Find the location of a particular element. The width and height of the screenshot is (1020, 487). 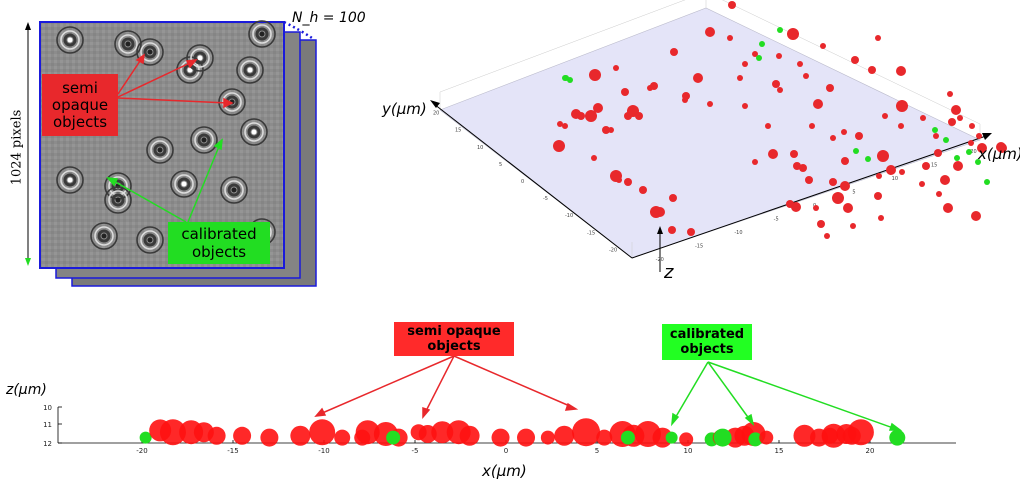

side-x-tick-label: 20 is located at coordinates (870, 451).